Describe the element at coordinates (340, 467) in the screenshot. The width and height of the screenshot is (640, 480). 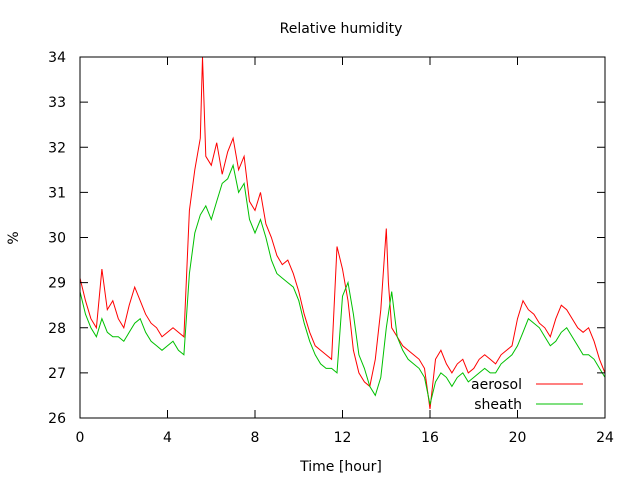
I see `x-axis-label: Time [hour]` at that location.